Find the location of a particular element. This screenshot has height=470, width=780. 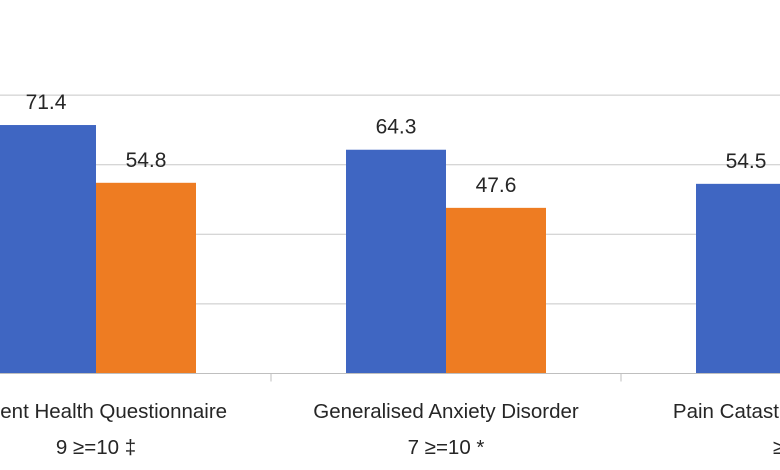

bar-series1-cat1 is located at coordinates (48, 249).